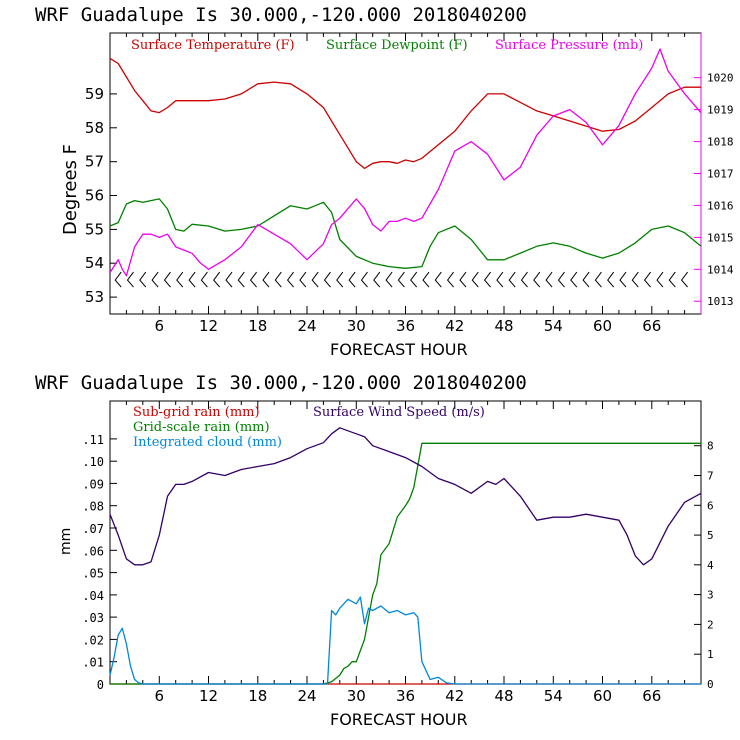 This screenshot has height=740, width=740. Describe the element at coordinates (710, 595) in the screenshot. I see `y2-tick-label: 3` at that location.